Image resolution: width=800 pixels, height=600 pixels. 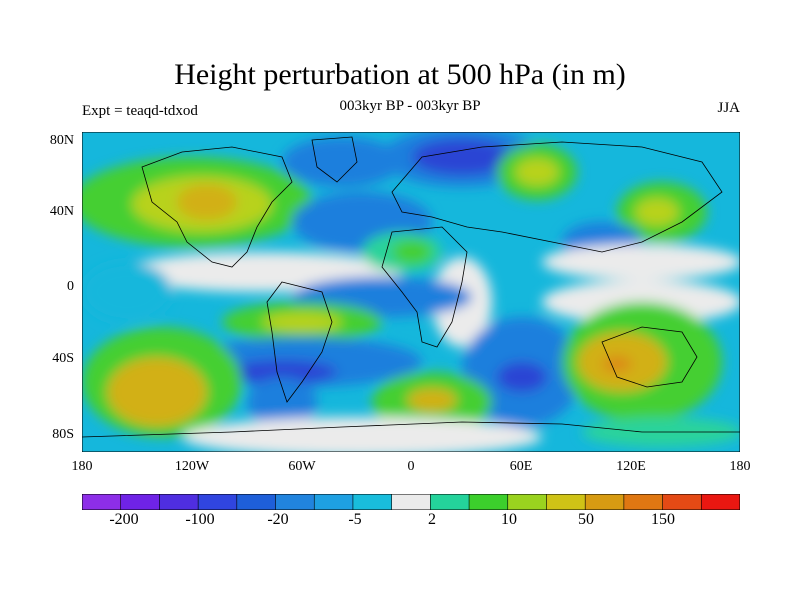 What do you see at coordinates (411, 466) in the screenshot?
I see `lon-label-0: 0` at bounding box center [411, 466].